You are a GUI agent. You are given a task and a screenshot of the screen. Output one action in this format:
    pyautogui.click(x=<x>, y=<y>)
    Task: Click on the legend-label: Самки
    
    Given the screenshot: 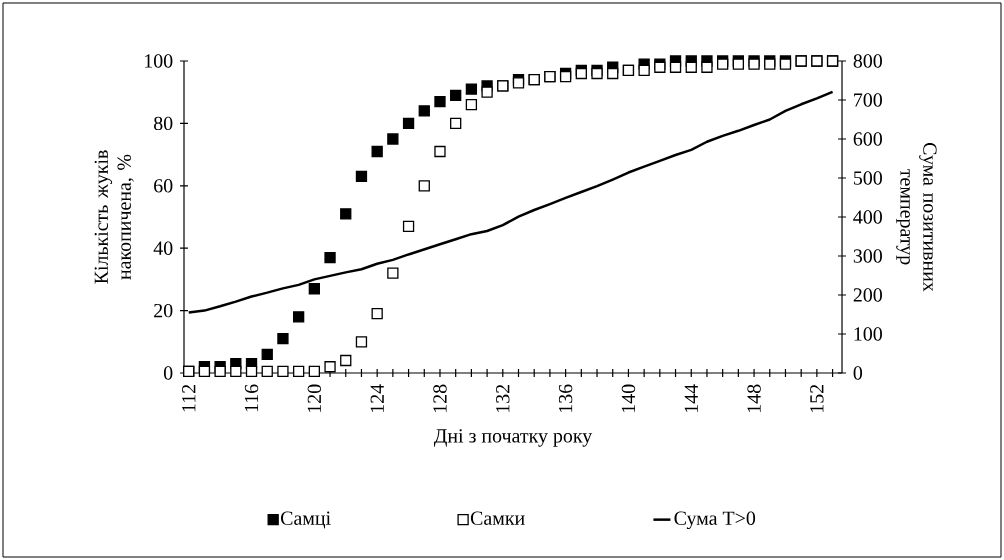 What is the action you would take?
    pyautogui.click(x=497, y=518)
    